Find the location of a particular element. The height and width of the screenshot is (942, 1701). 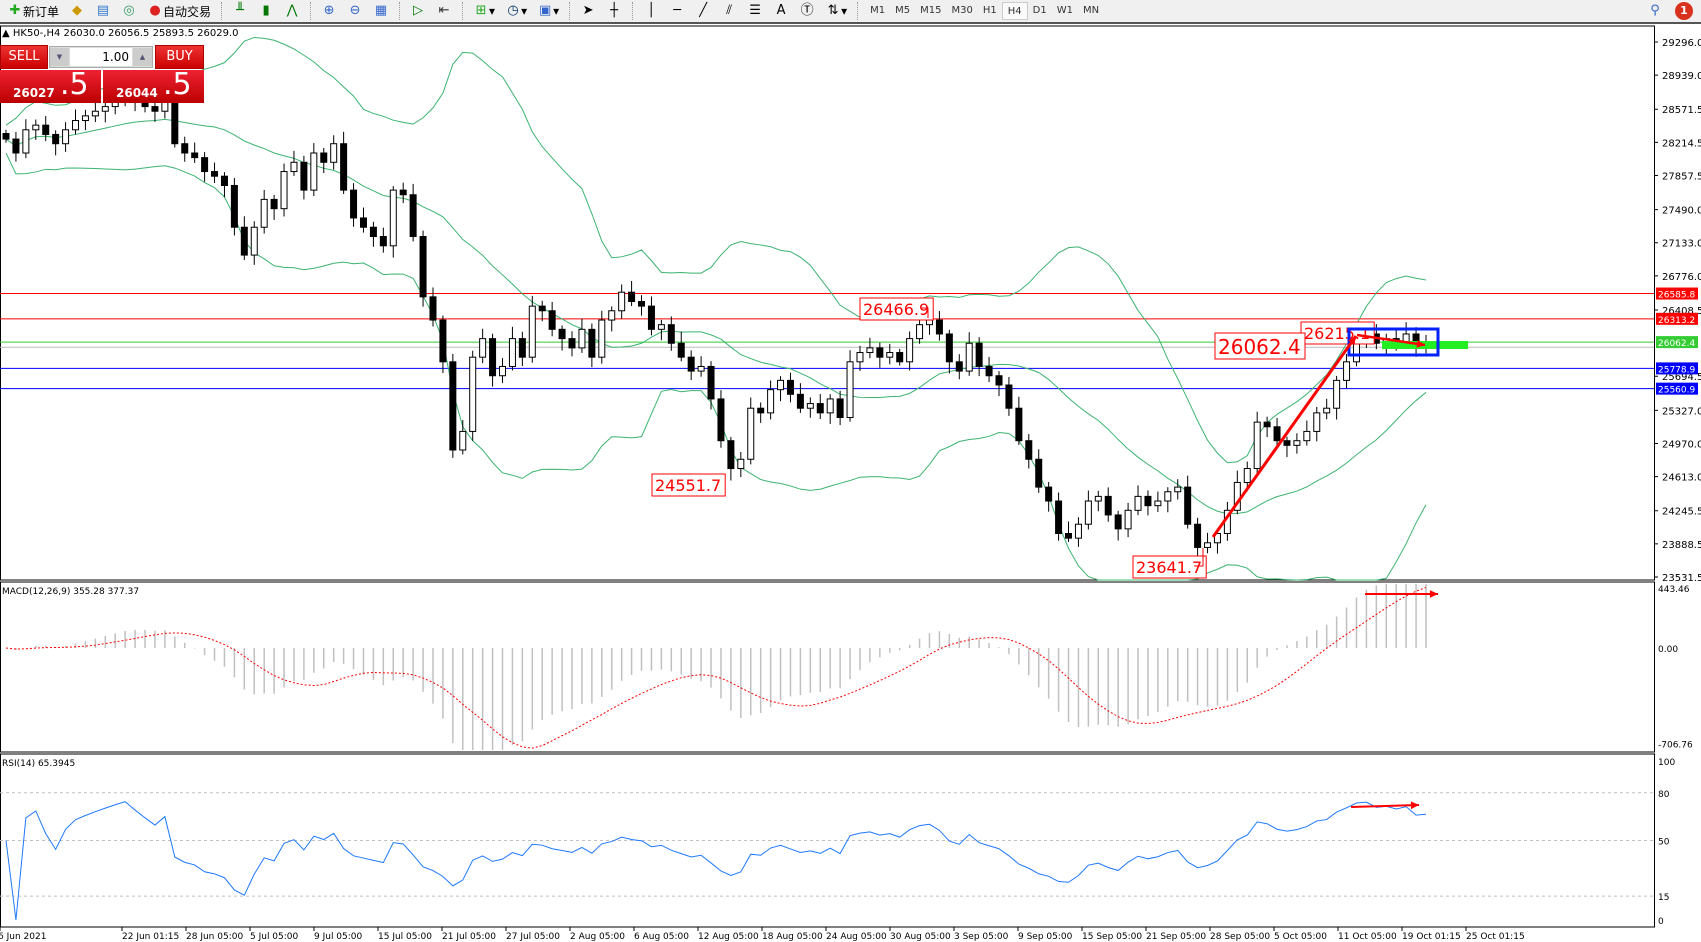

line-chart-icon: ⋀ is located at coordinates (292, 10).